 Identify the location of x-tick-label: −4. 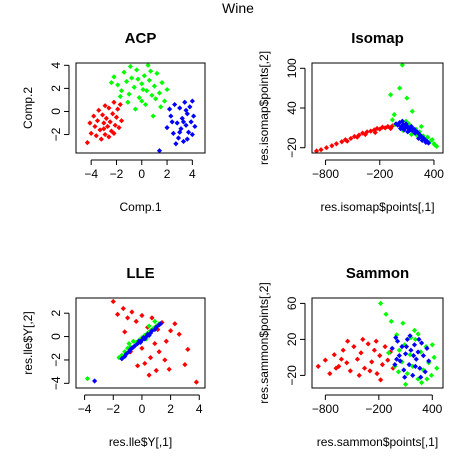
(85, 409).